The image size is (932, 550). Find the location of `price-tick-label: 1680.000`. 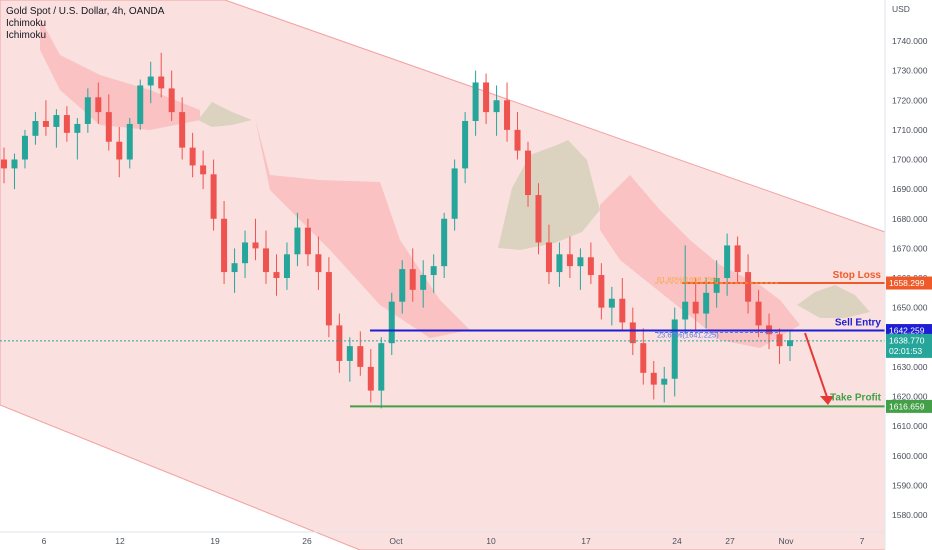

price-tick-label: 1680.000 is located at coordinates (910, 219).